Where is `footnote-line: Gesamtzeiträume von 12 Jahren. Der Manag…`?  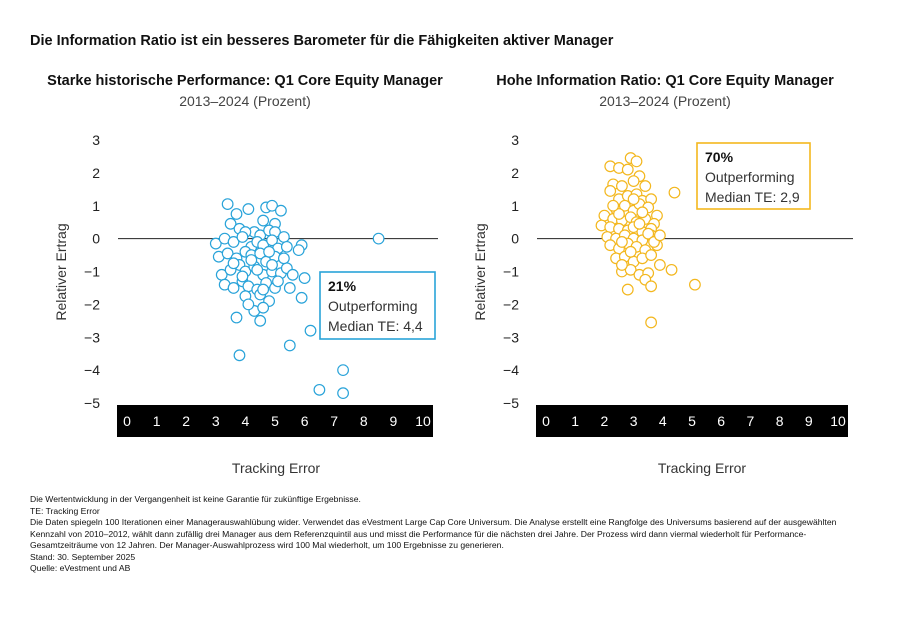 footnote-line: Gesamtzeiträume von 12 Jahren. Der Manag… is located at coordinates (267, 545).